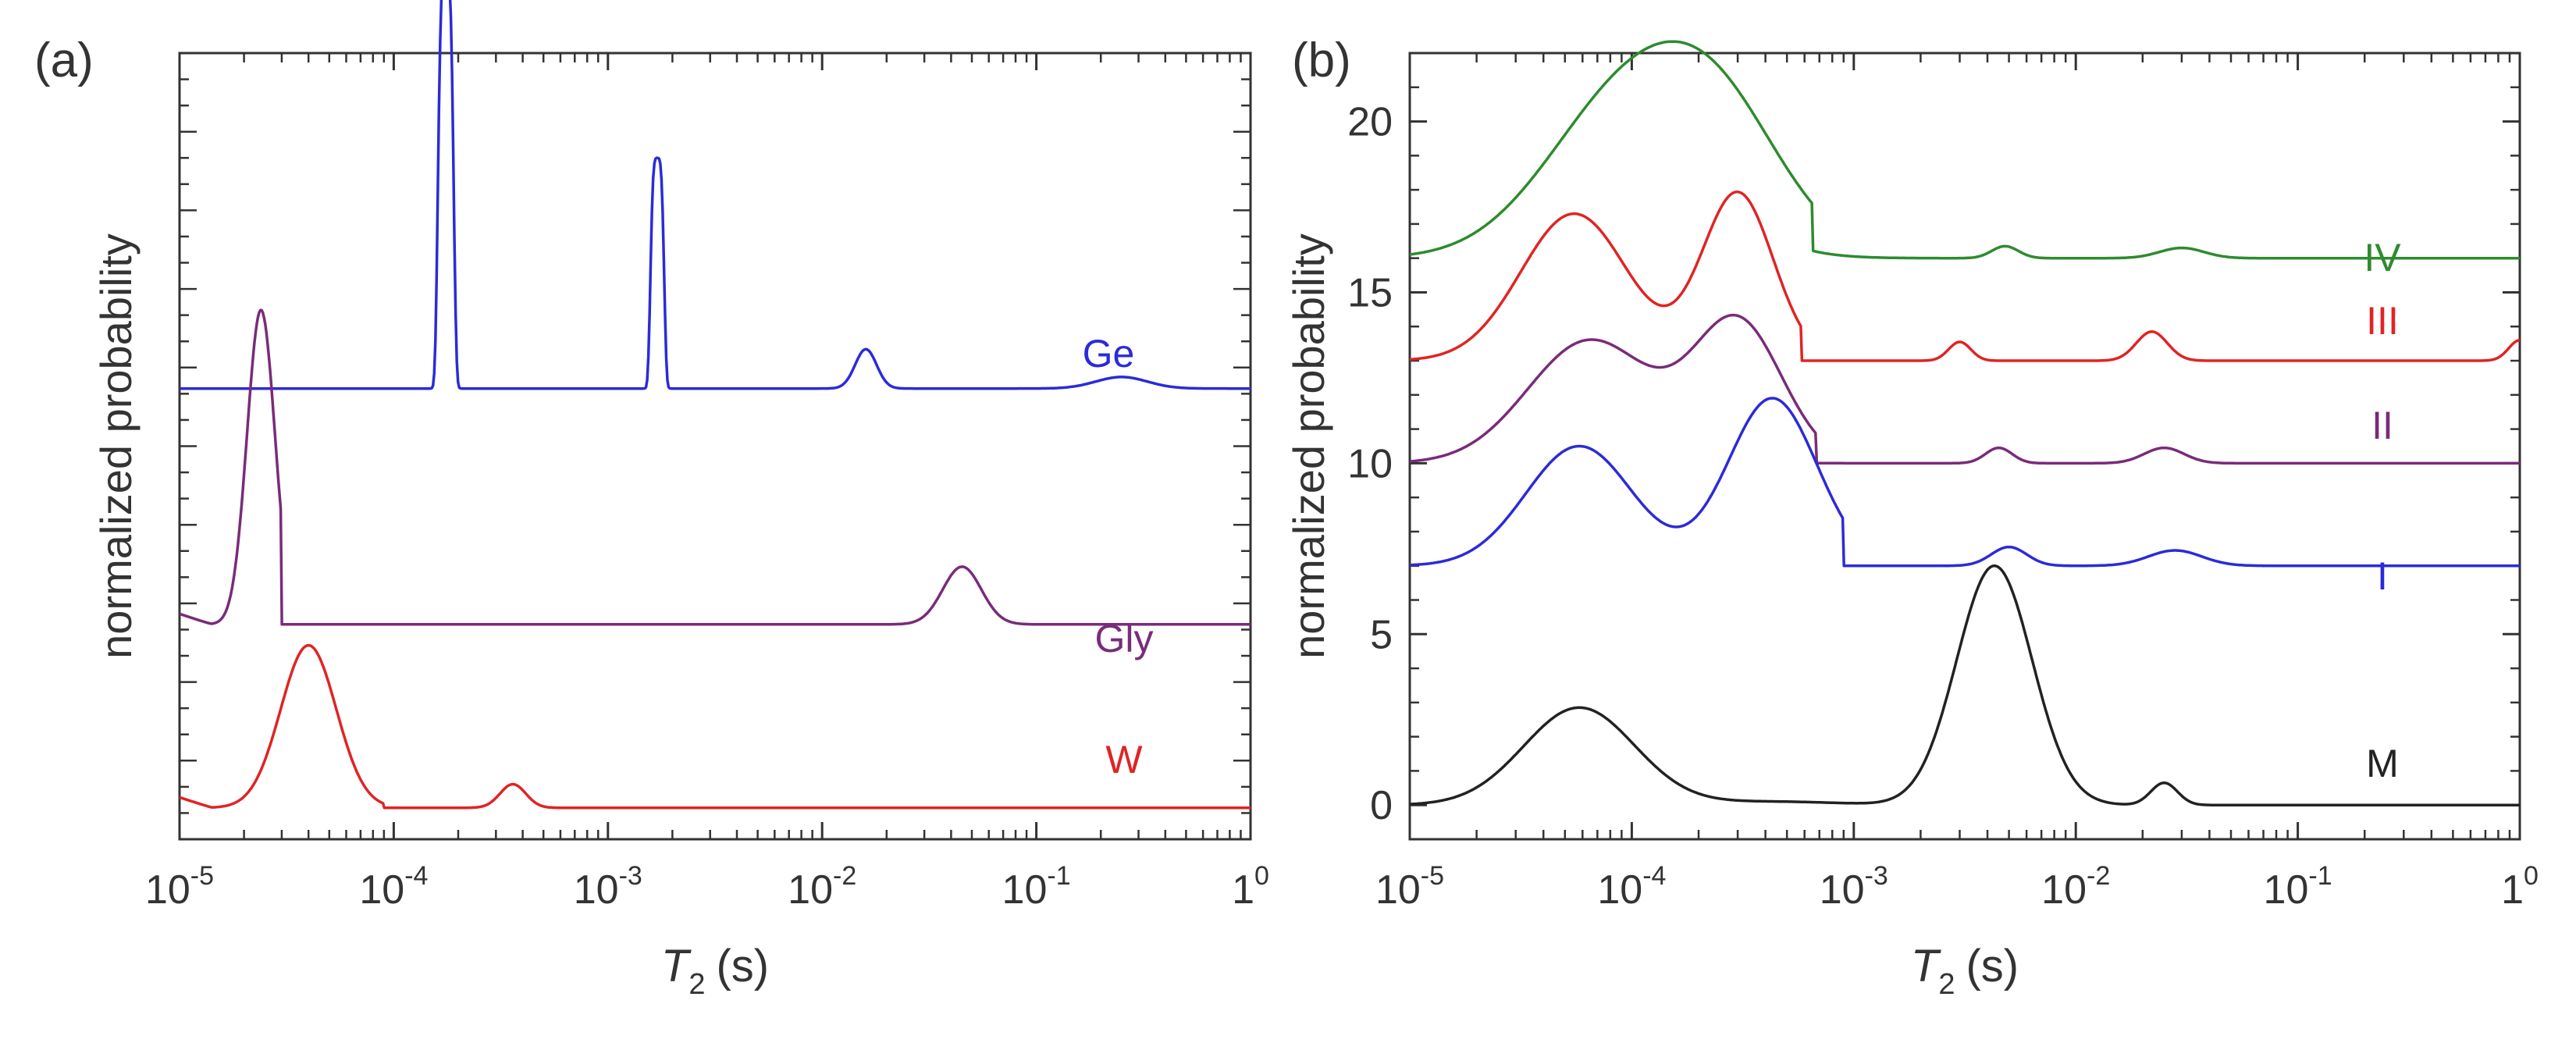 The image size is (2576, 1043). I want to click on series-line-gly, so click(715, 467).